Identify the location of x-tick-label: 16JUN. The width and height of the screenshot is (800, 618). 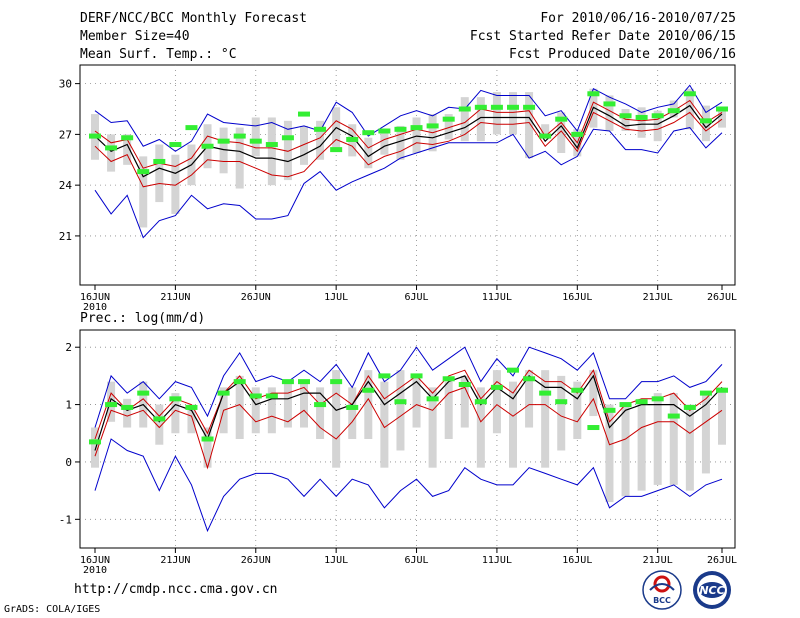
(95, 560).